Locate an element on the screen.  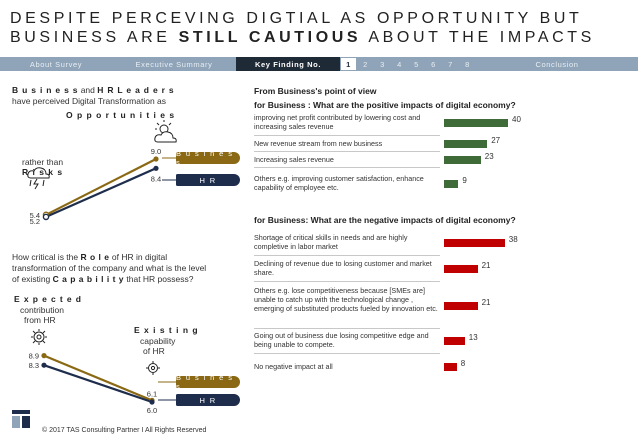
title-line-2-pre: BUSINESS ARE is located at coordinates (94, 37).